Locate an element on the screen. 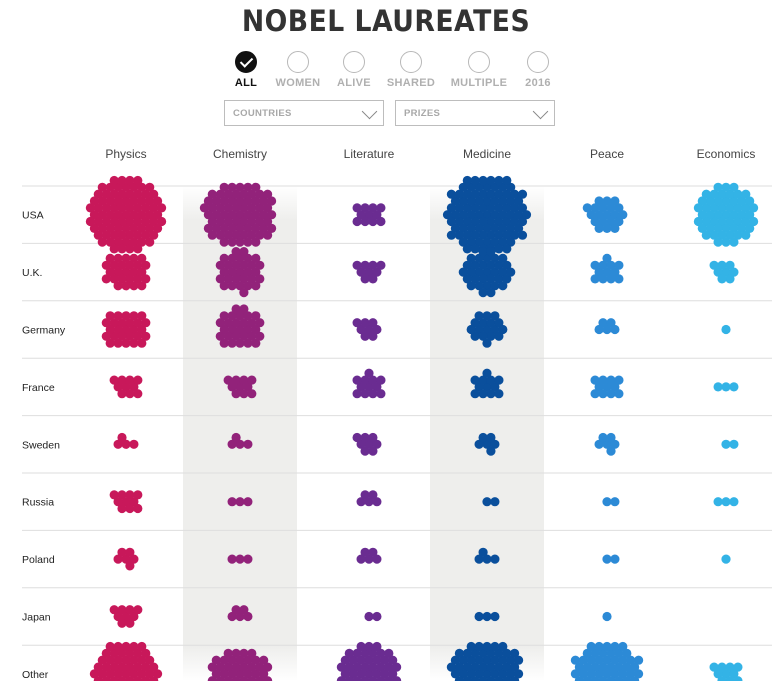 The image size is (772, 681). cluster-russia-economics is located at coordinates (726, 502).